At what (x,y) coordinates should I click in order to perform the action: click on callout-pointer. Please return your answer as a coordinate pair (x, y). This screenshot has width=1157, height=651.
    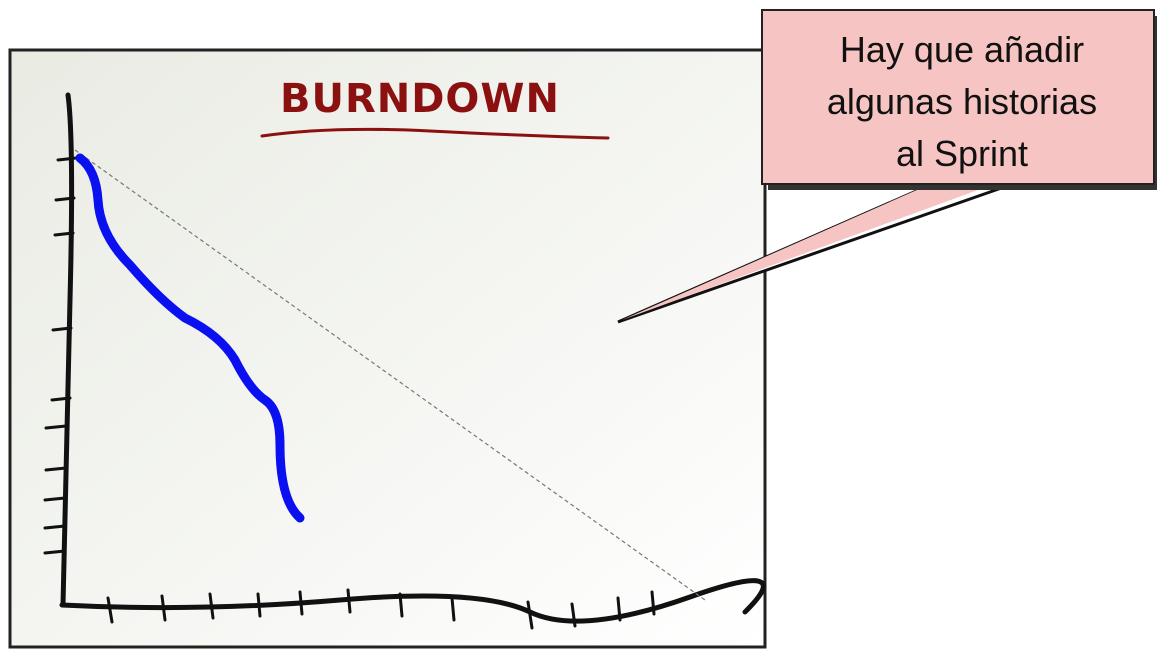
    Looking at the image, I should click on (811, 251).